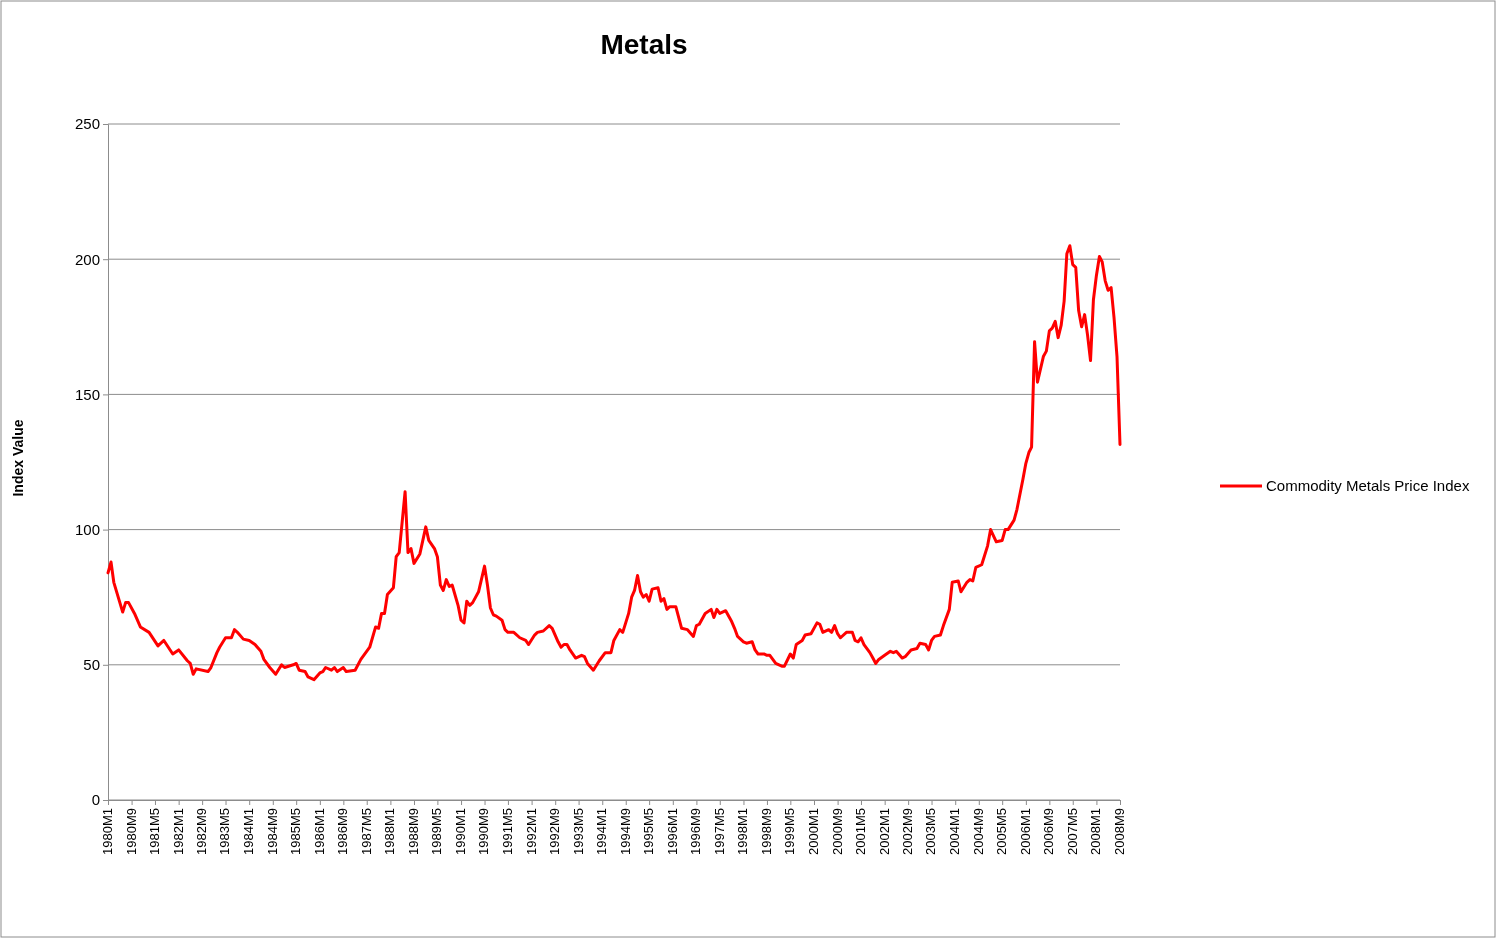 This screenshot has width=1497, height=939. I want to click on y-tick-label: 100, so click(87, 529).